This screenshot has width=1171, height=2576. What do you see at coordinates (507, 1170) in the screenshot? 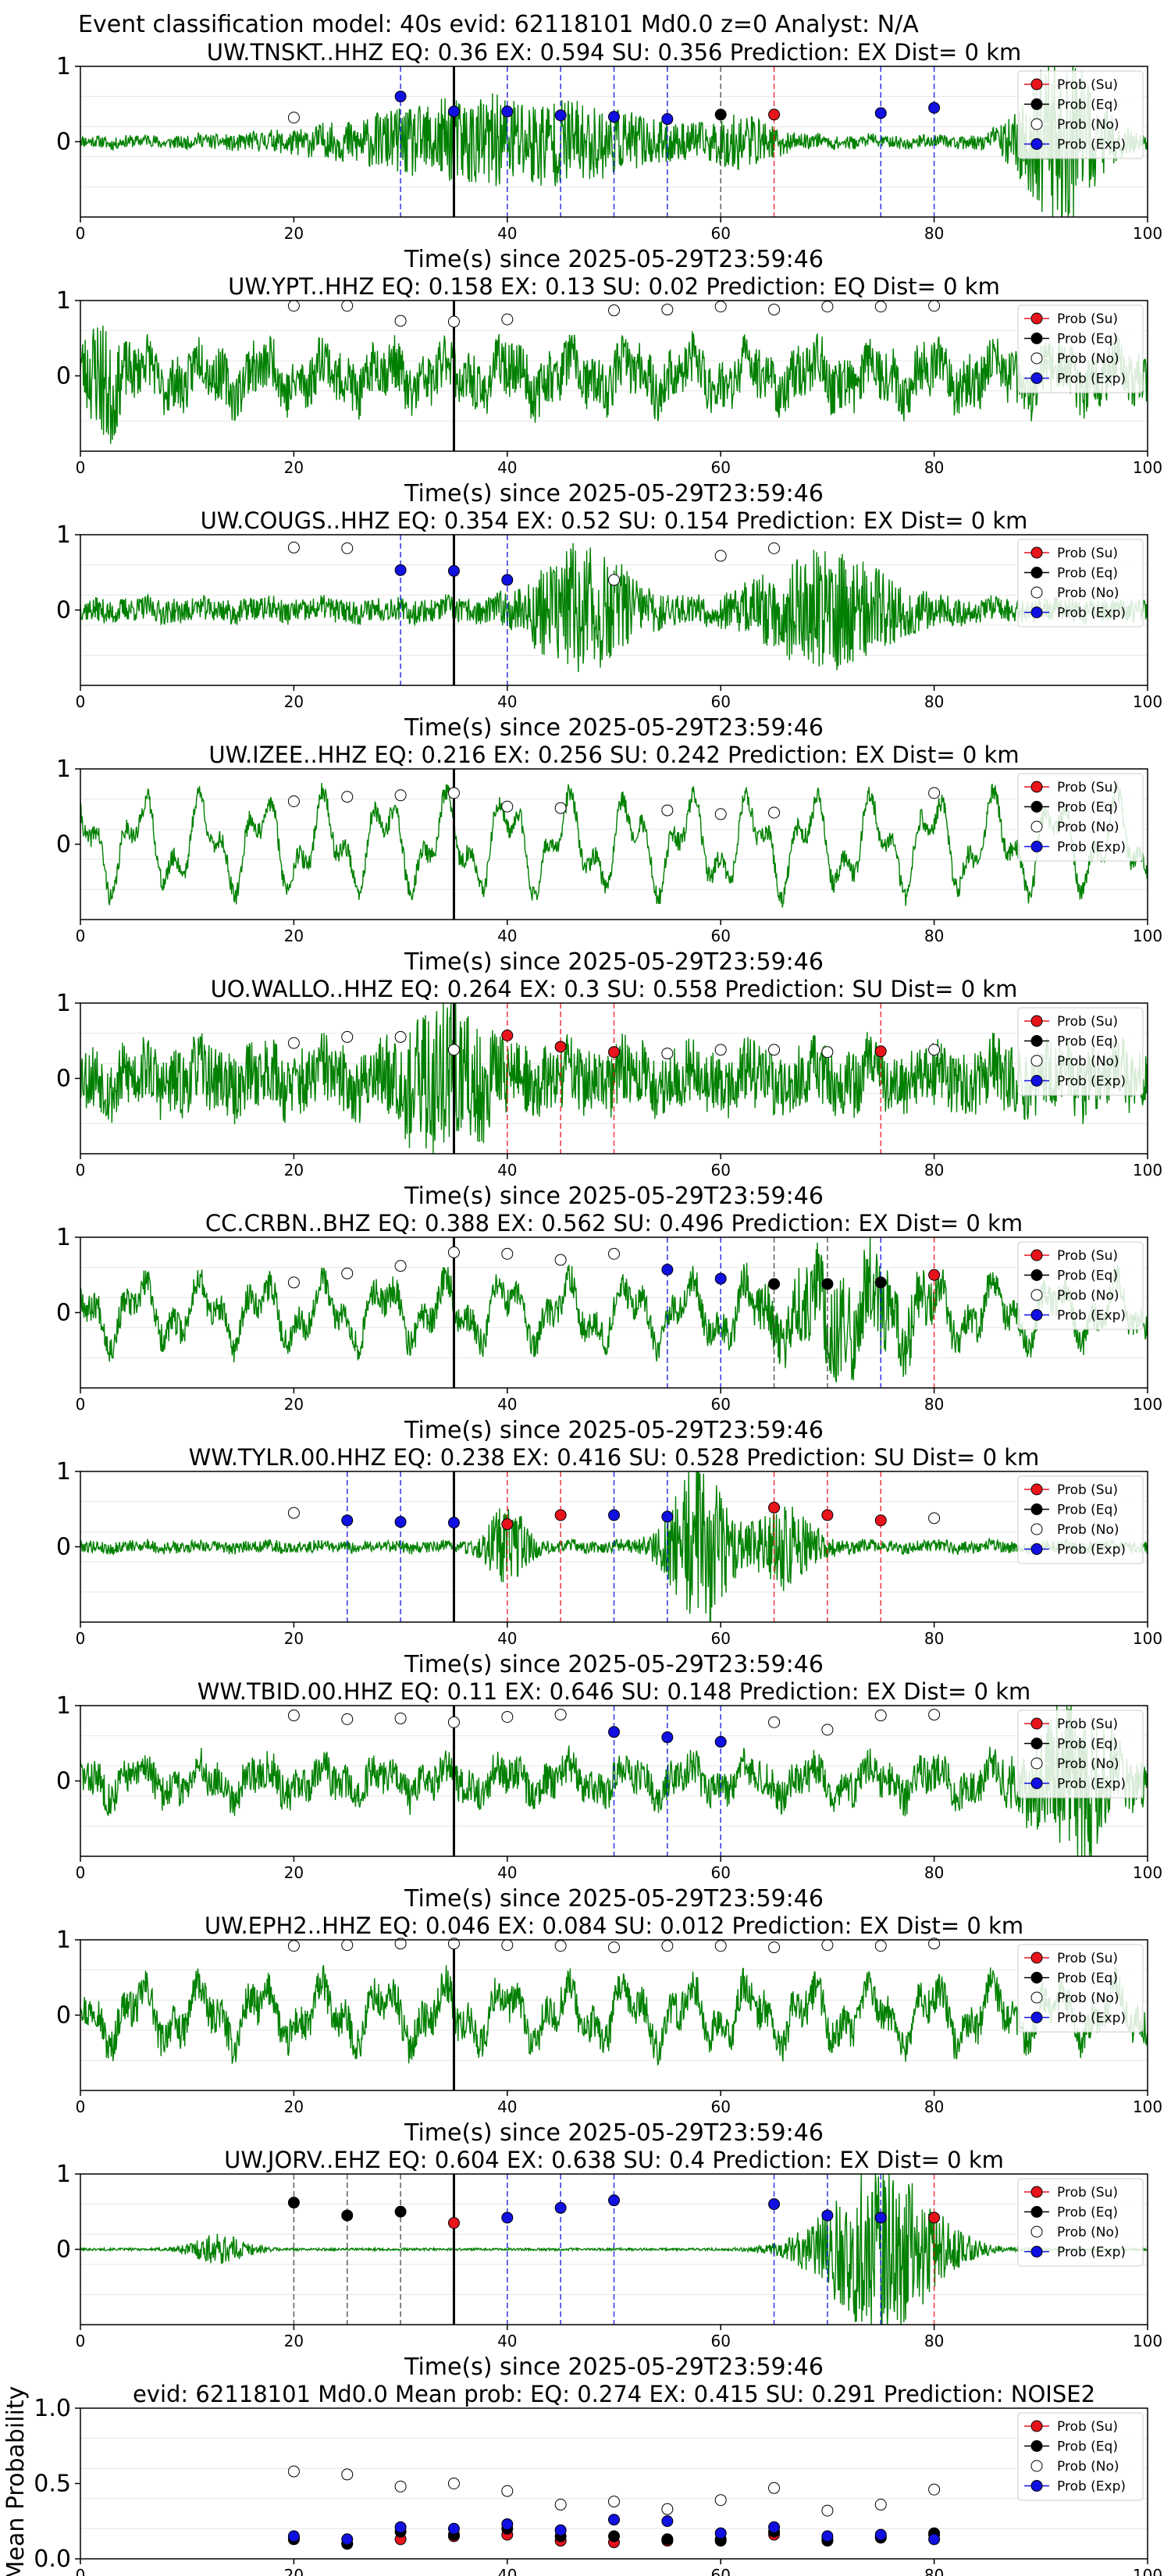
I see `x-tick-label: 40` at bounding box center [507, 1170].